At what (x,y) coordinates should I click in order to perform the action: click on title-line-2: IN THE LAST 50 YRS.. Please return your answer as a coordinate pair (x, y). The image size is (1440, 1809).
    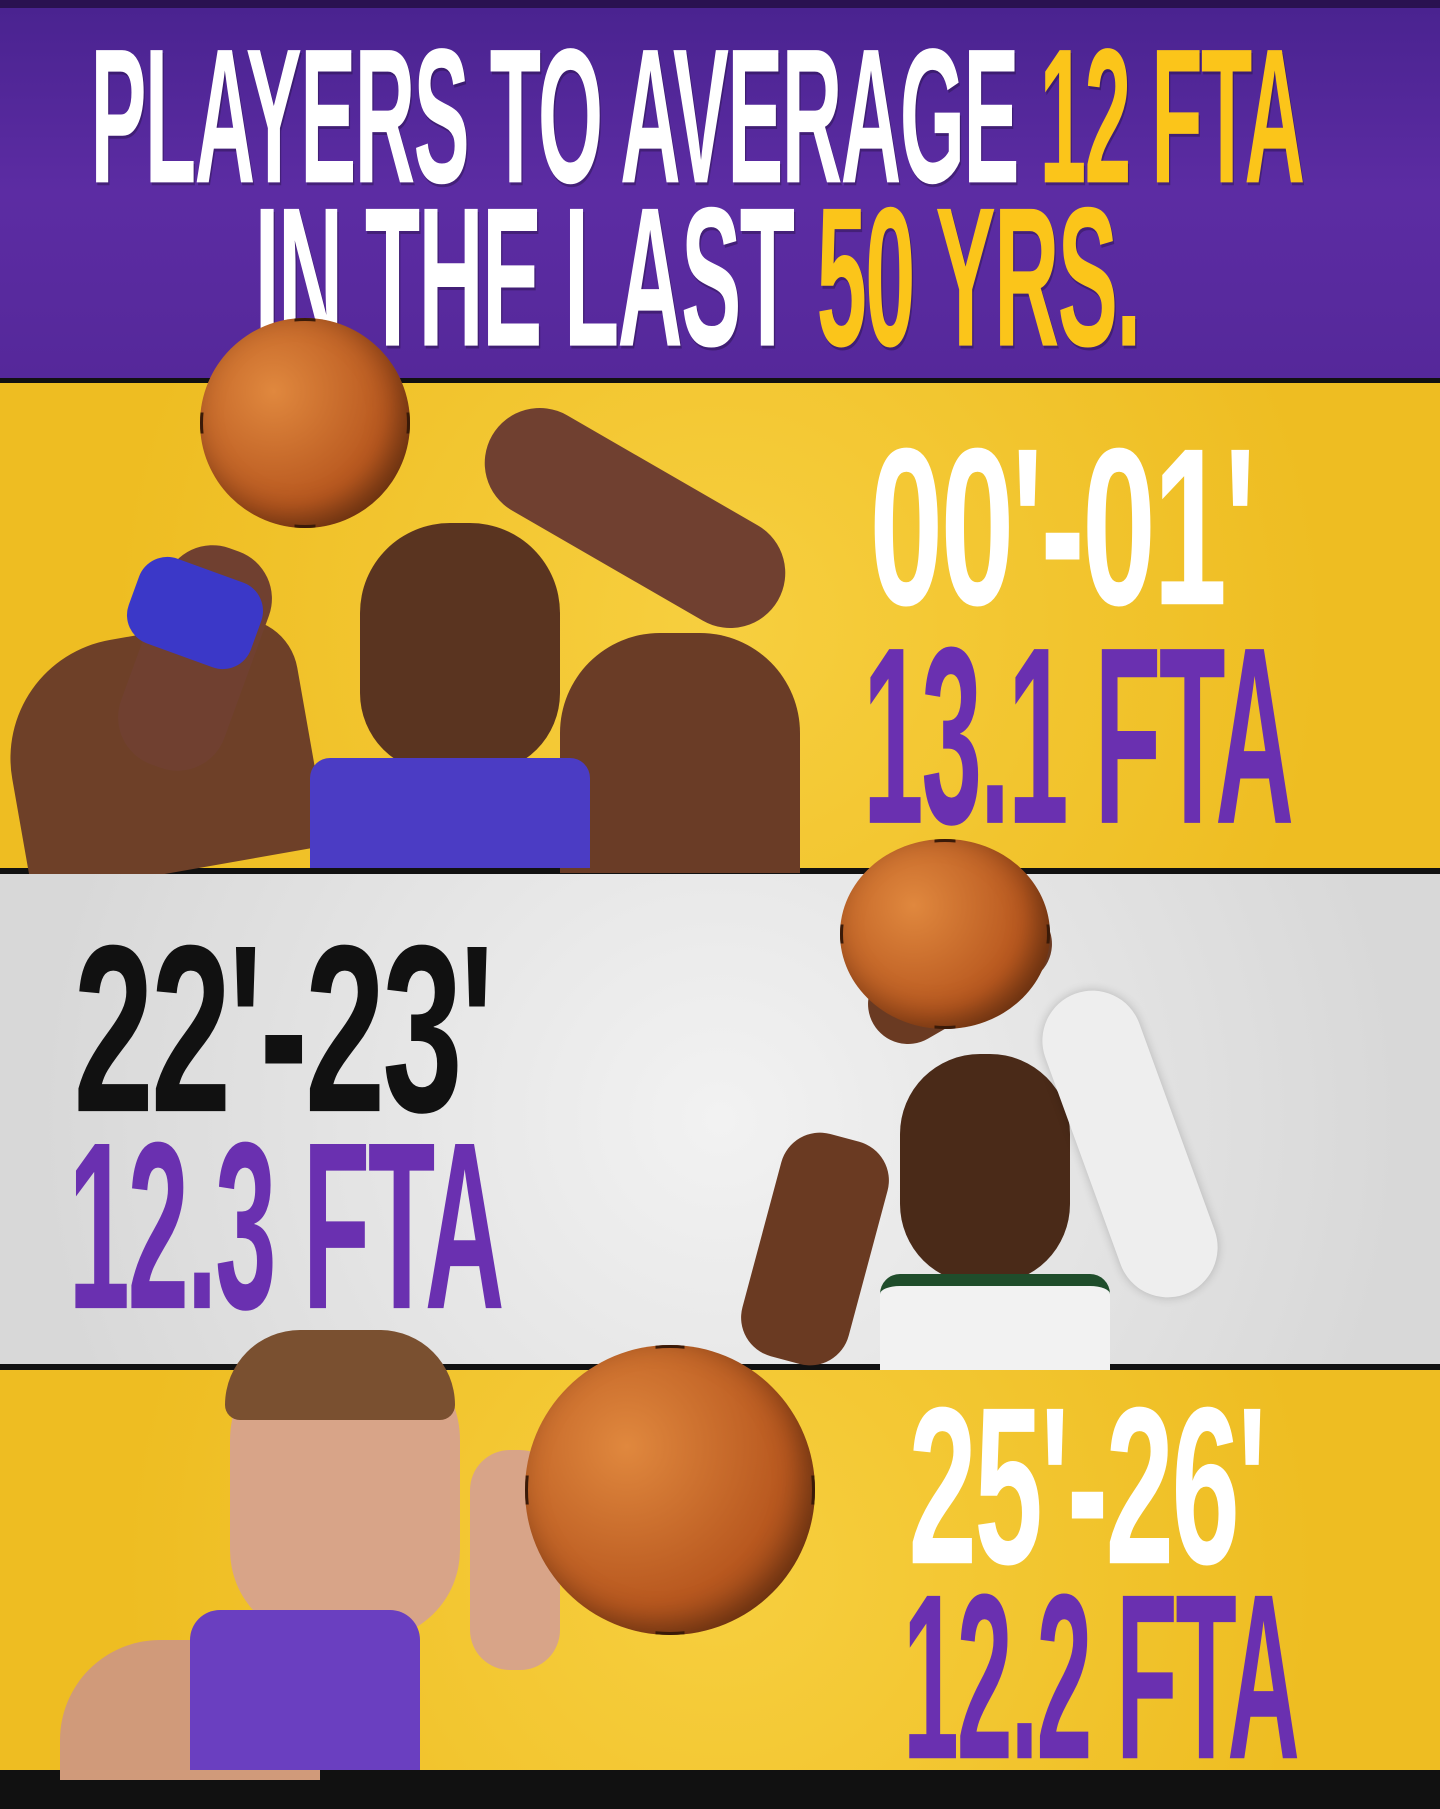
    Looking at the image, I should click on (698, 277).